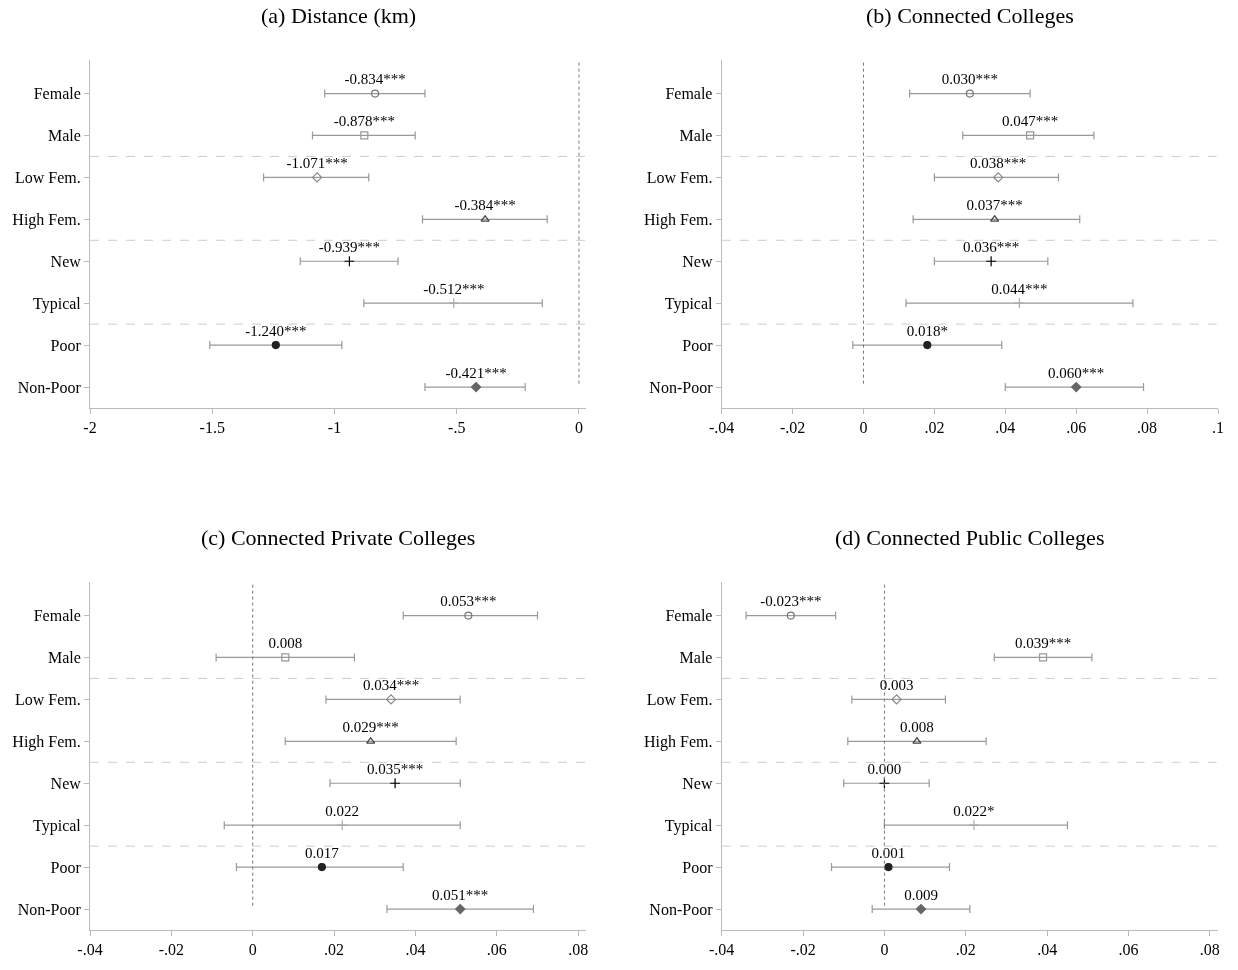 This screenshot has width=1238, height=970. Describe the element at coordinates (395, 769) in the screenshot. I see `data-label: 0.035***` at that location.